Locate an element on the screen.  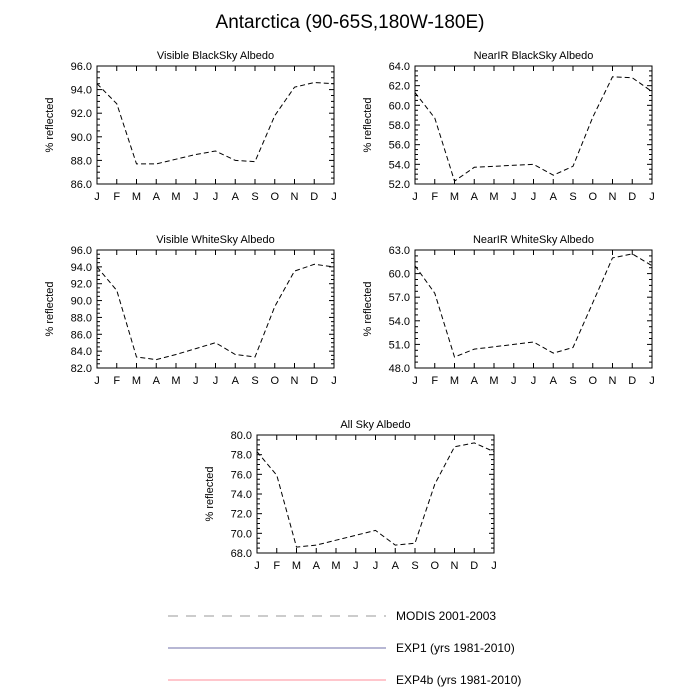
y-tick-label: 76.0 is located at coordinates (241, 475).